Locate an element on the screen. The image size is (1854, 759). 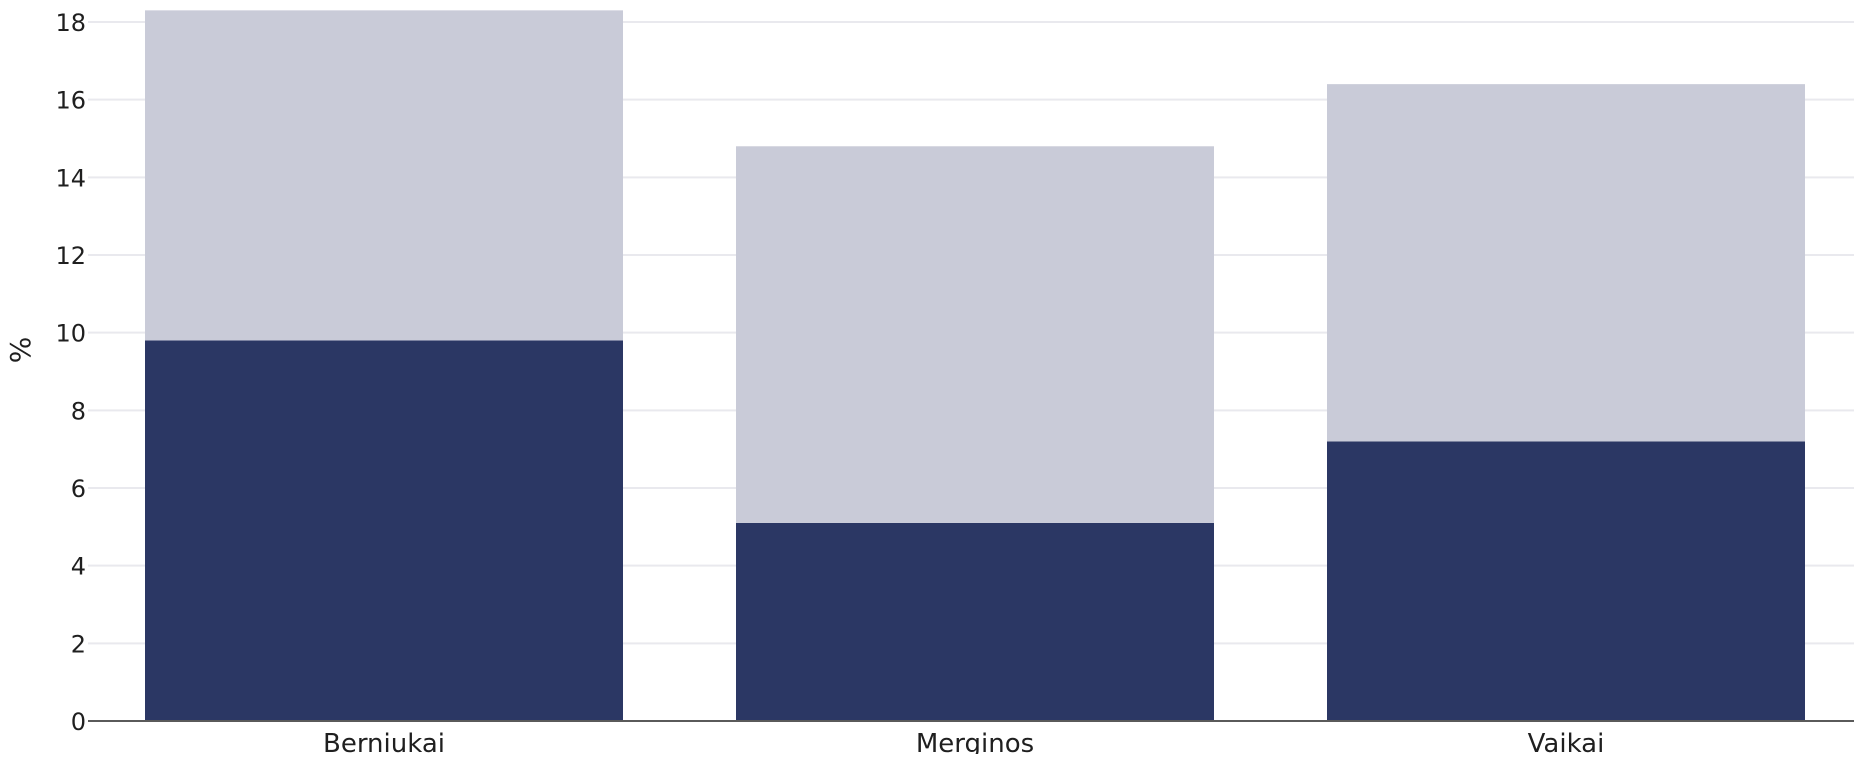
y-tick-label-18: 18 is located at coordinates (70, 23).